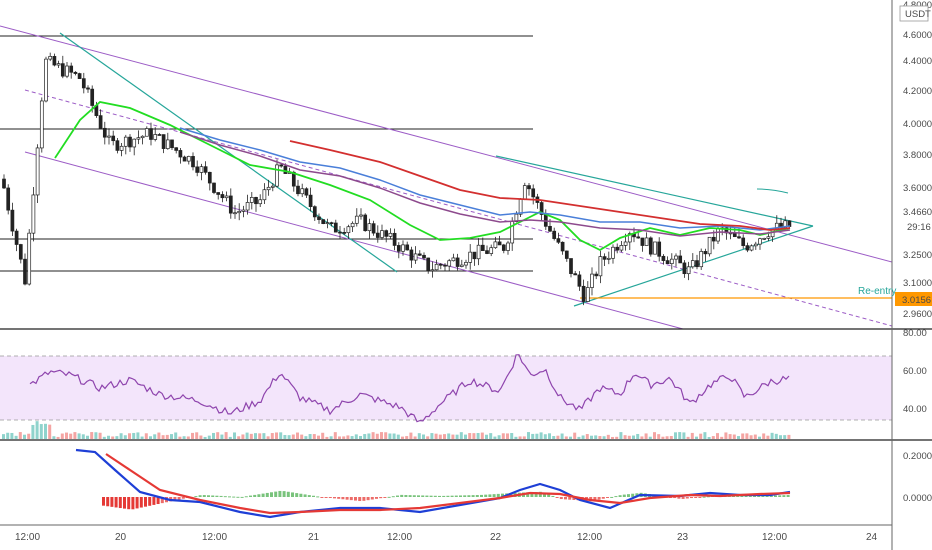  I want to click on y-tick-top: 4.8000, so click(917, 5).